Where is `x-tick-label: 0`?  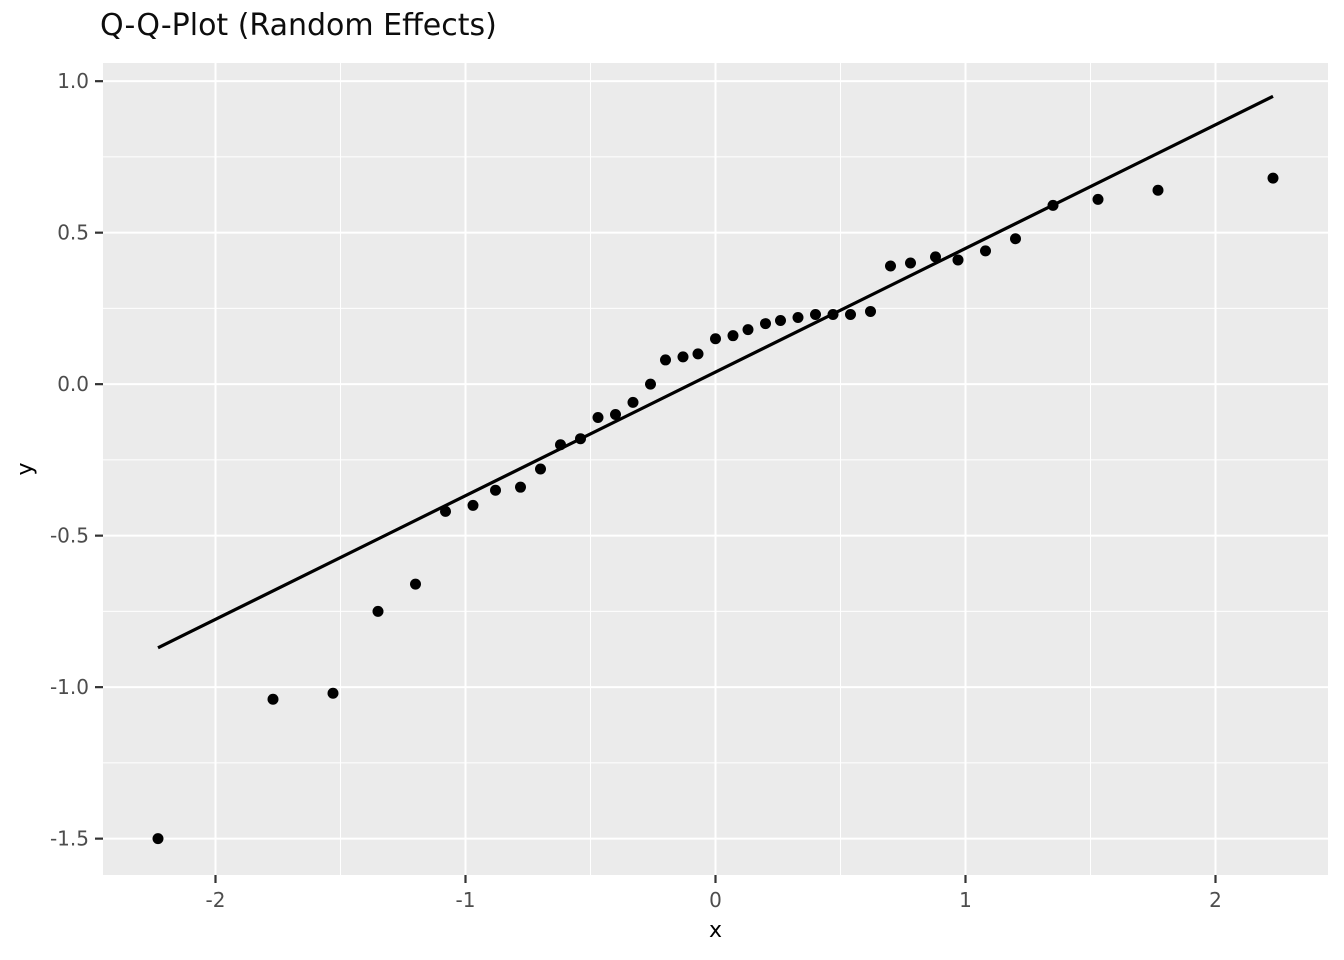
x-tick-label: 0 is located at coordinates (715, 900).